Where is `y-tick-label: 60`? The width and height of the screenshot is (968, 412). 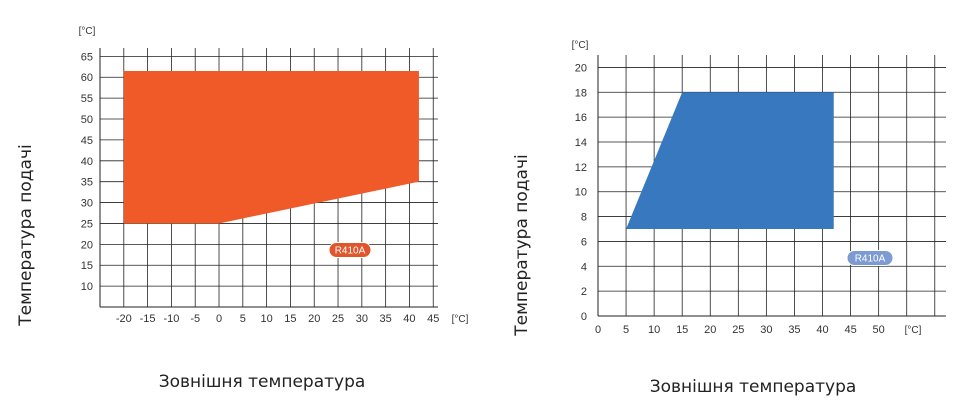
y-tick-label: 60 is located at coordinates (87, 78).